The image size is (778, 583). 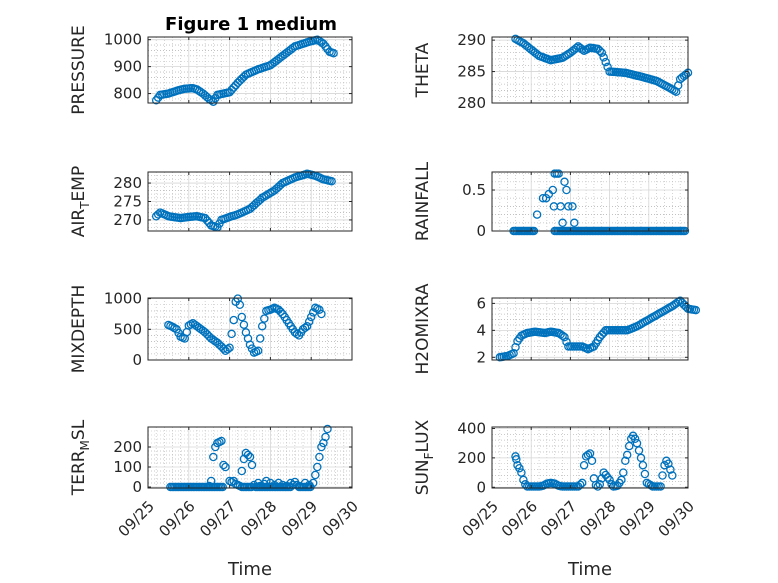 I want to click on y-tick-label: 800, so click(x=127, y=94).